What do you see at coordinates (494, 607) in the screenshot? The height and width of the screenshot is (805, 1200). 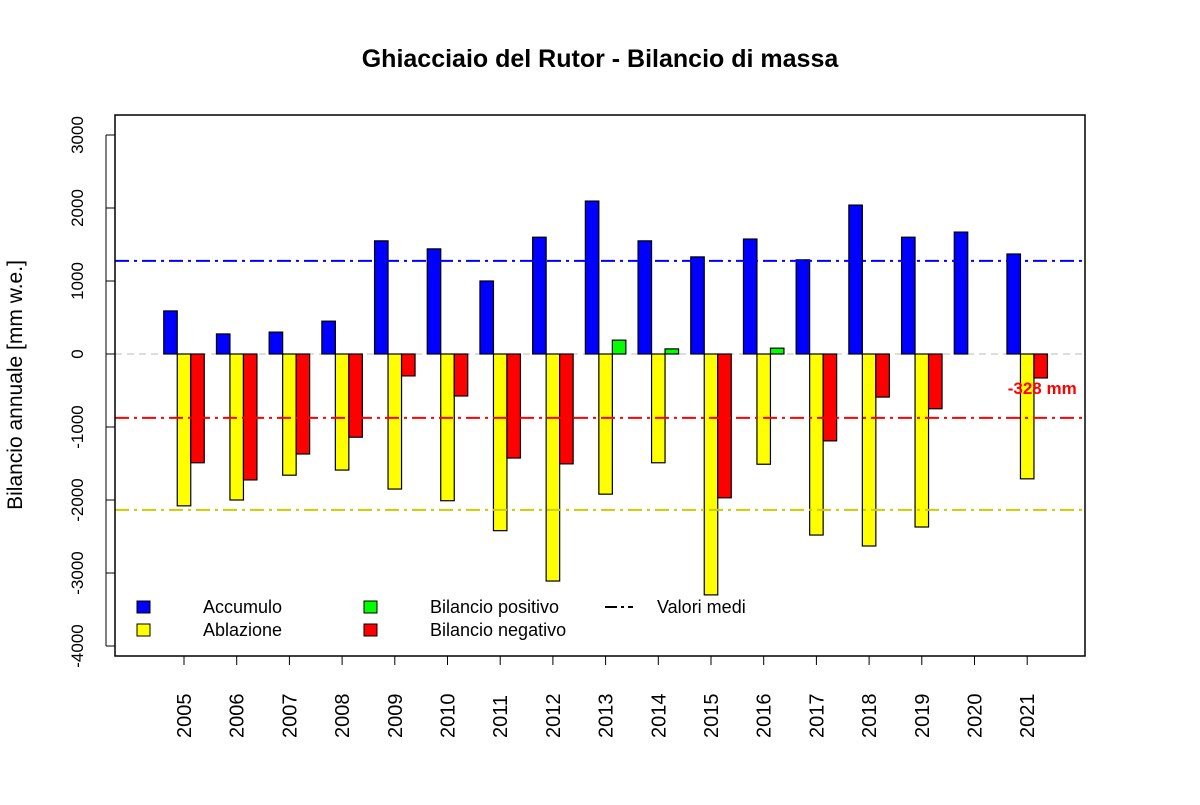 I see `legend-label: Bilancio positivo` at bounding box center [494, 607].